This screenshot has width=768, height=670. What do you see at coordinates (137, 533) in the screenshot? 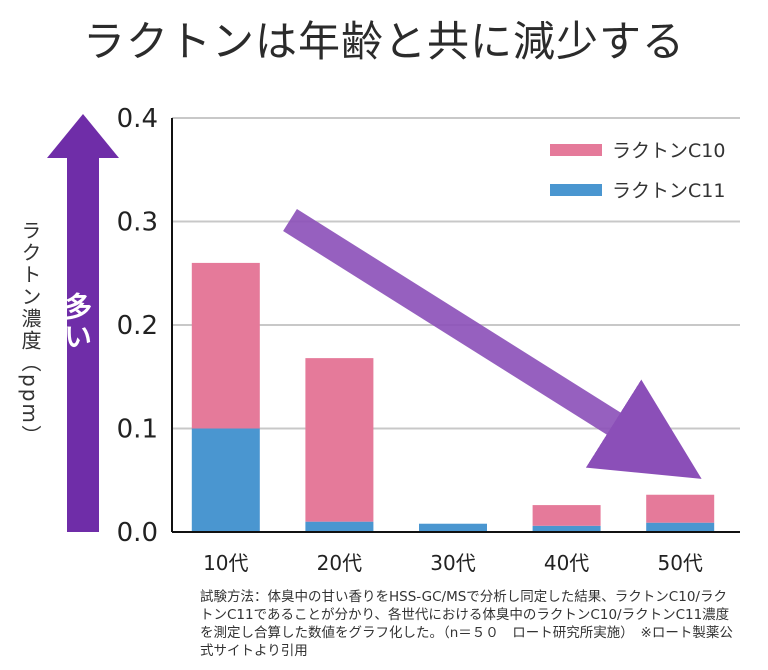
I see `y-tick-label: 0.0` at bounding box center [137, 533].